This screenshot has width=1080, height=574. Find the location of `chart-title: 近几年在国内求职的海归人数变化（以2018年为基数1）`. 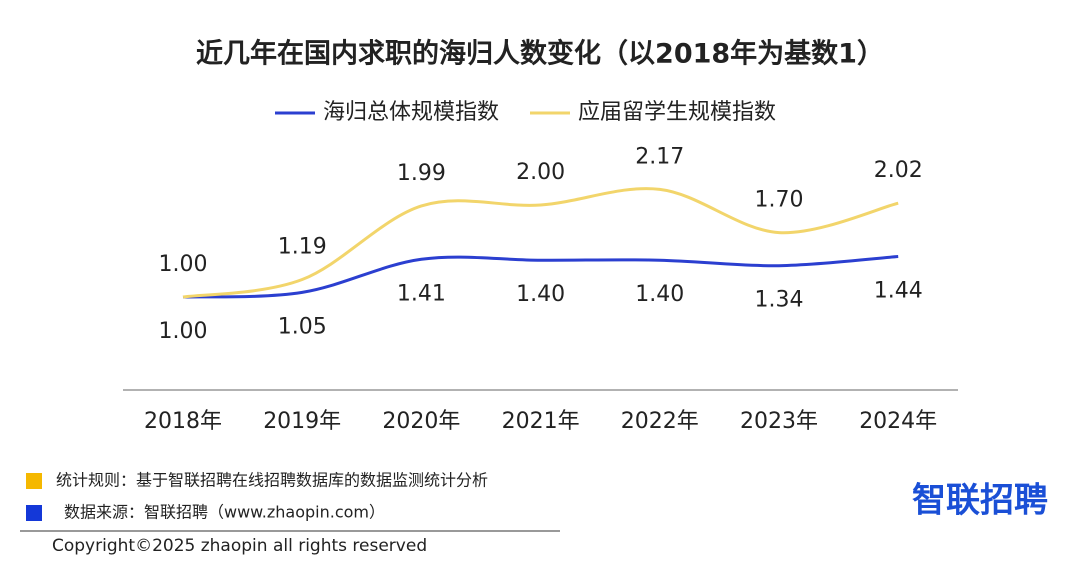

chart-title: 近几年在国内求职的海归人数变化（以2018年为基数1） is located at coordinates (540, 54).